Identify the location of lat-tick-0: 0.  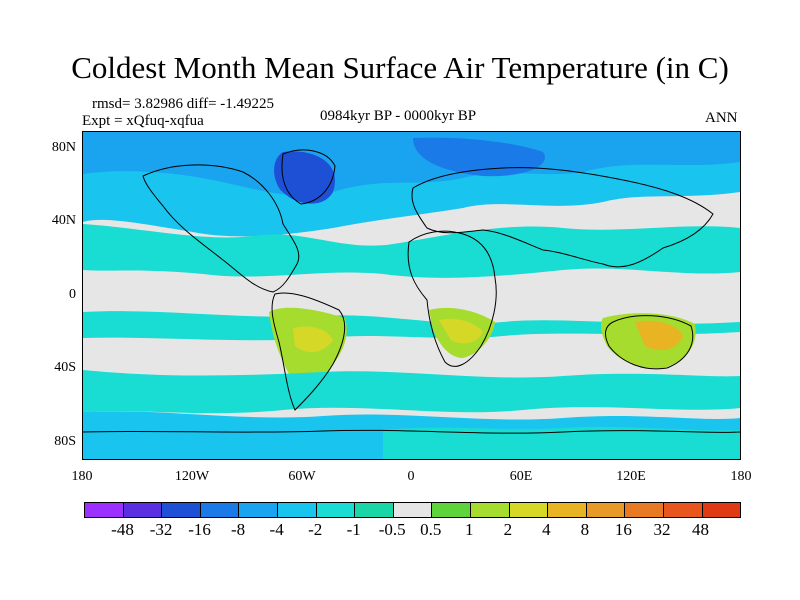
(72, 294).